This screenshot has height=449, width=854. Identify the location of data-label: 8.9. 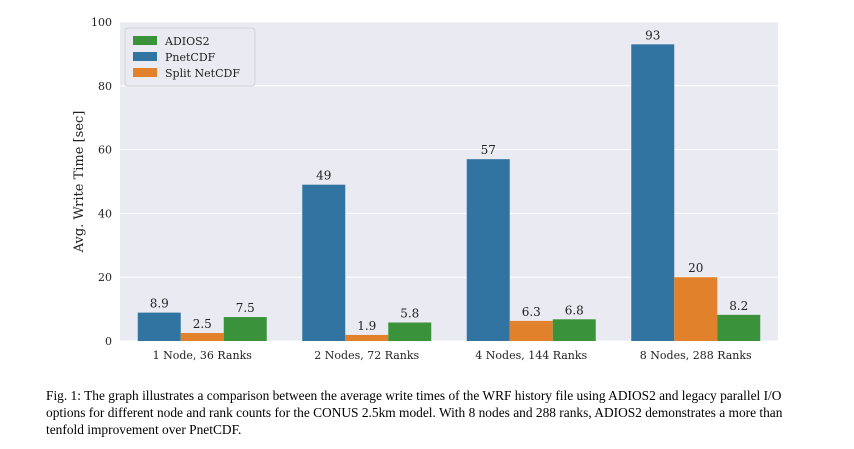
(159, 304).